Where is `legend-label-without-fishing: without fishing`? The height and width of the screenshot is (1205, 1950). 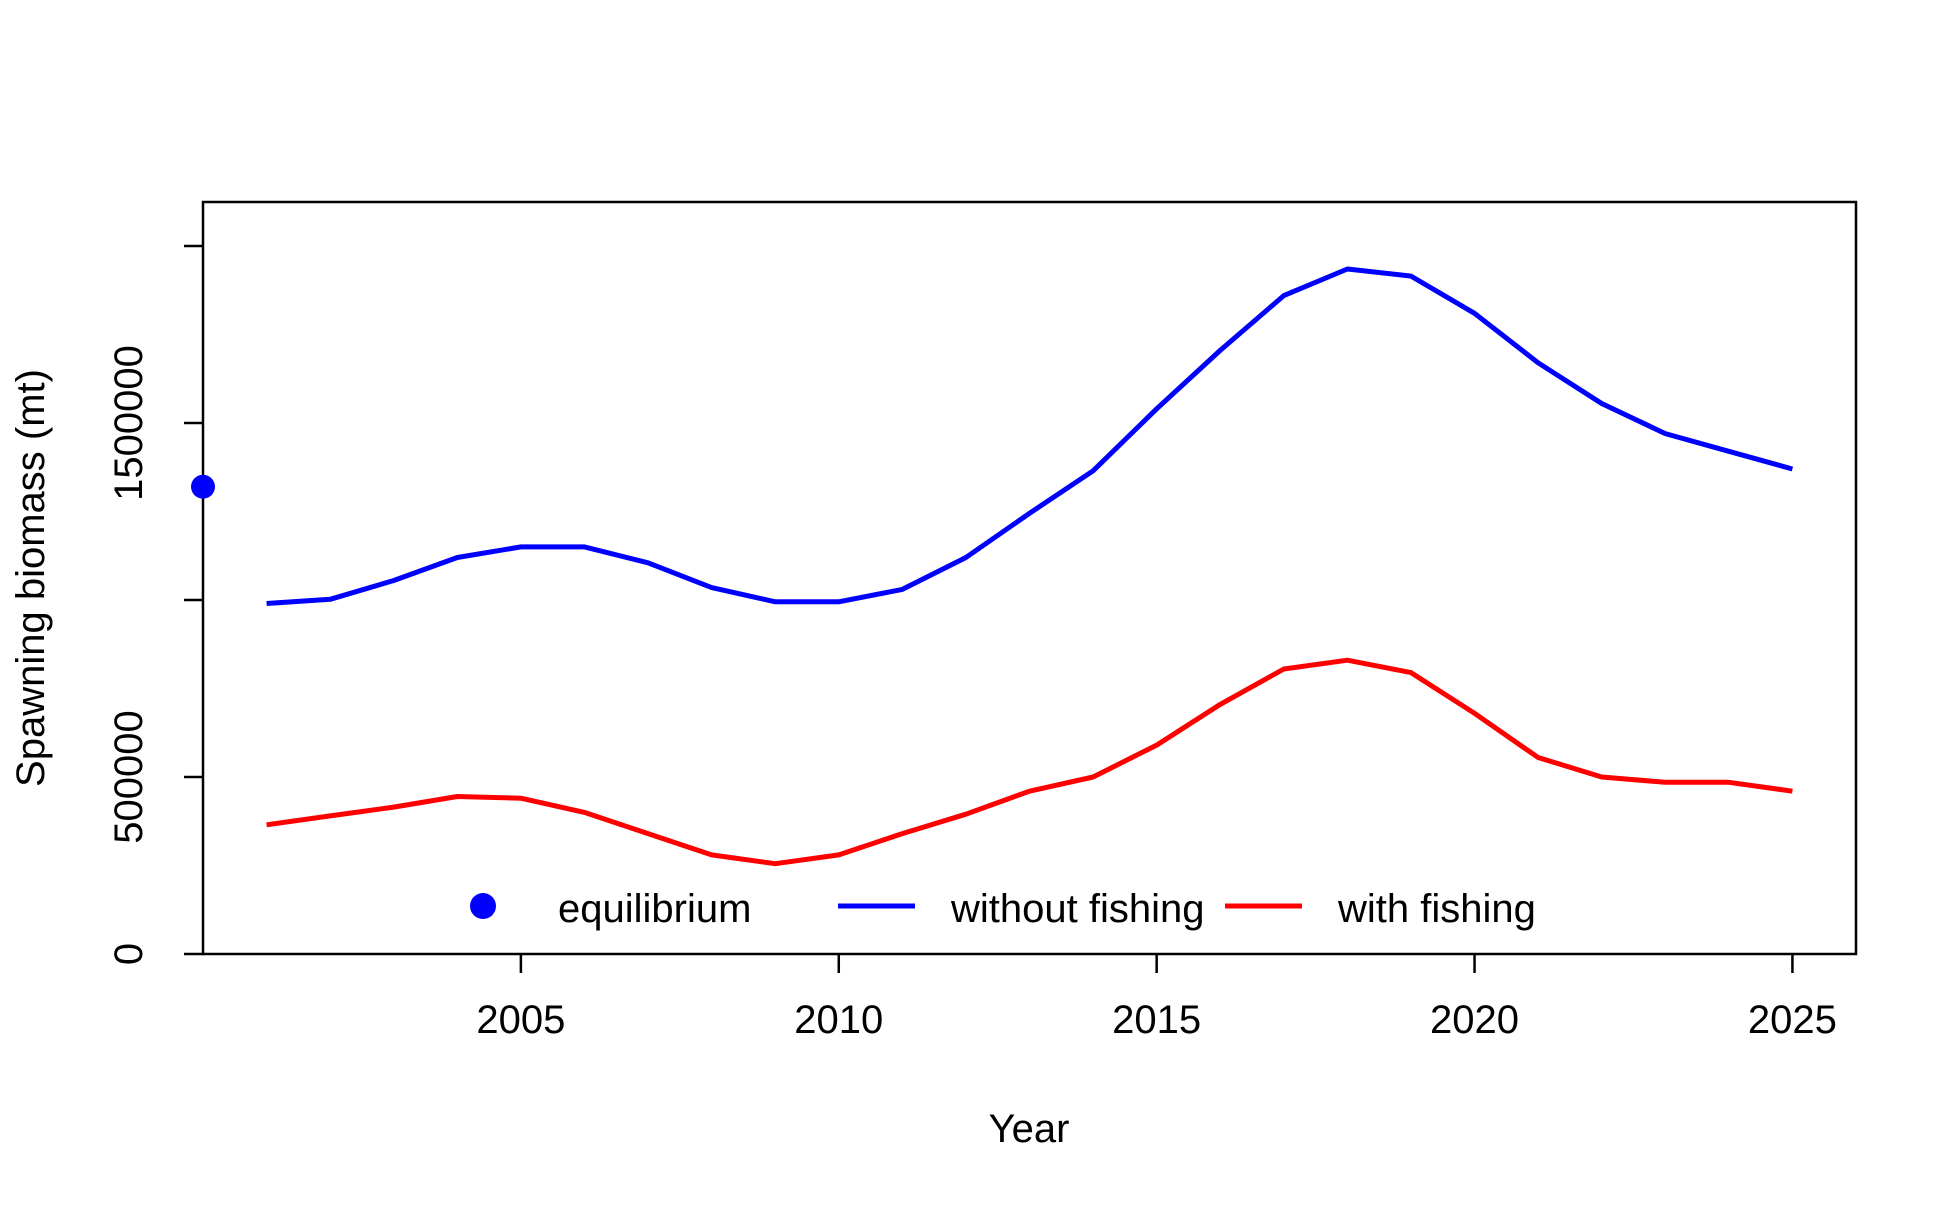
legend-label-without-fishing: without fishing is located at coordinates (1077, 909).